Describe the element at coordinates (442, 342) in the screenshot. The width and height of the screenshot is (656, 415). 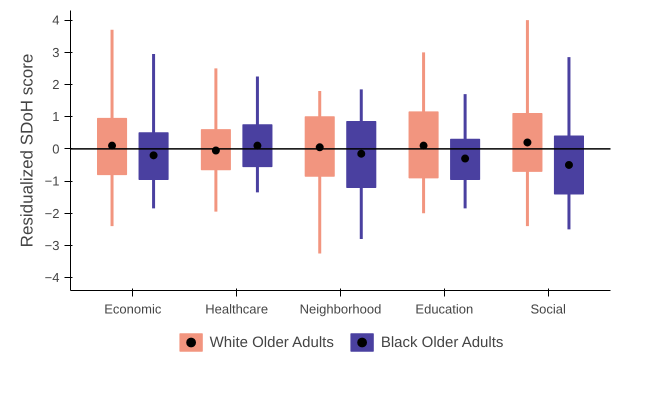
I see `legend-label: Black Older Adults` at that location.